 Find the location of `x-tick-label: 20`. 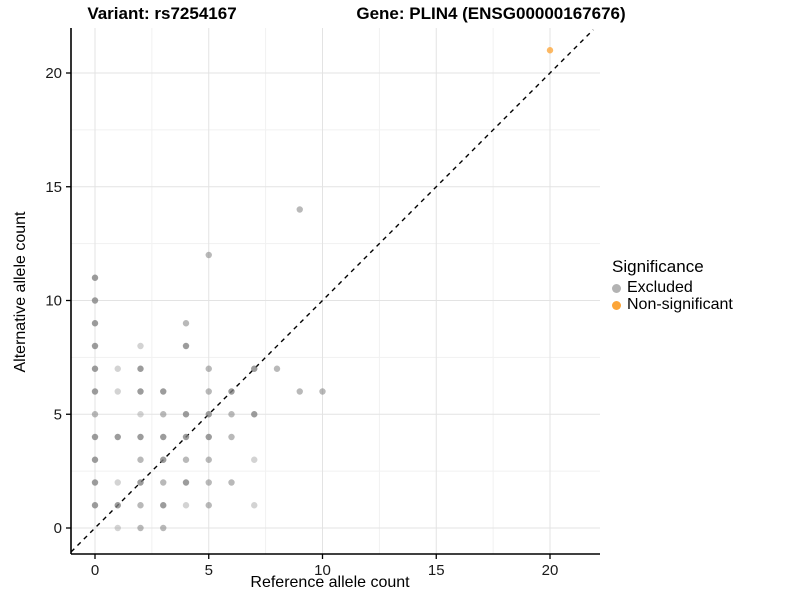

x-tick-label: 20 is located at coordinates (550, 570).